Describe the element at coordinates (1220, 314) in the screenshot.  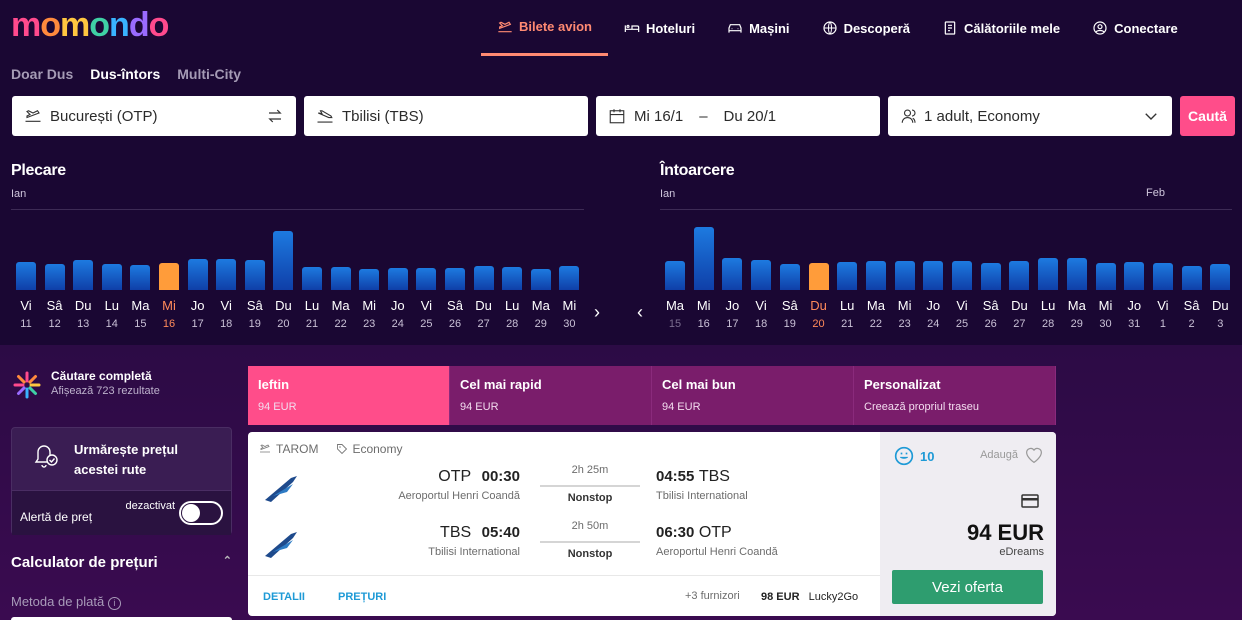
I see `calendar-day: Du 3` at that location.